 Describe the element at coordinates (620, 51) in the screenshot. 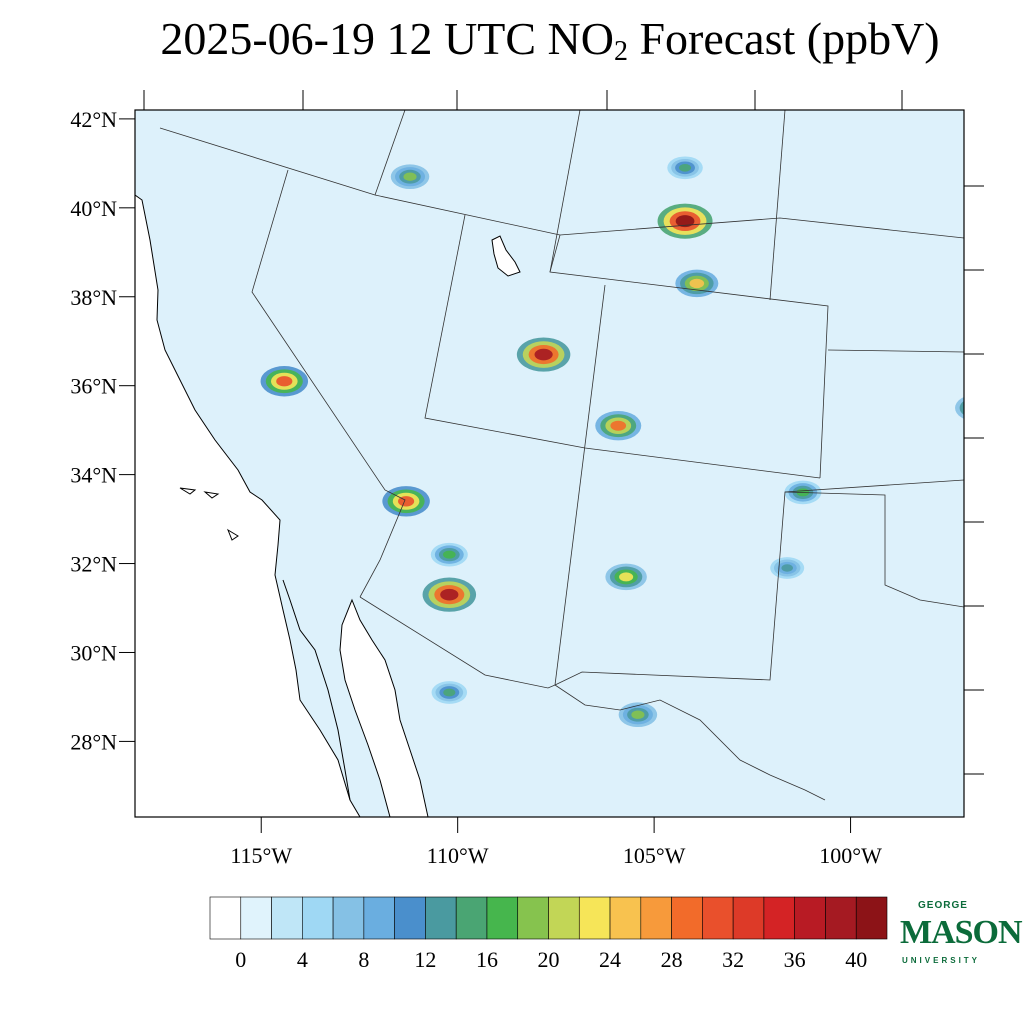

I see `title-subscript: 2` at that location.